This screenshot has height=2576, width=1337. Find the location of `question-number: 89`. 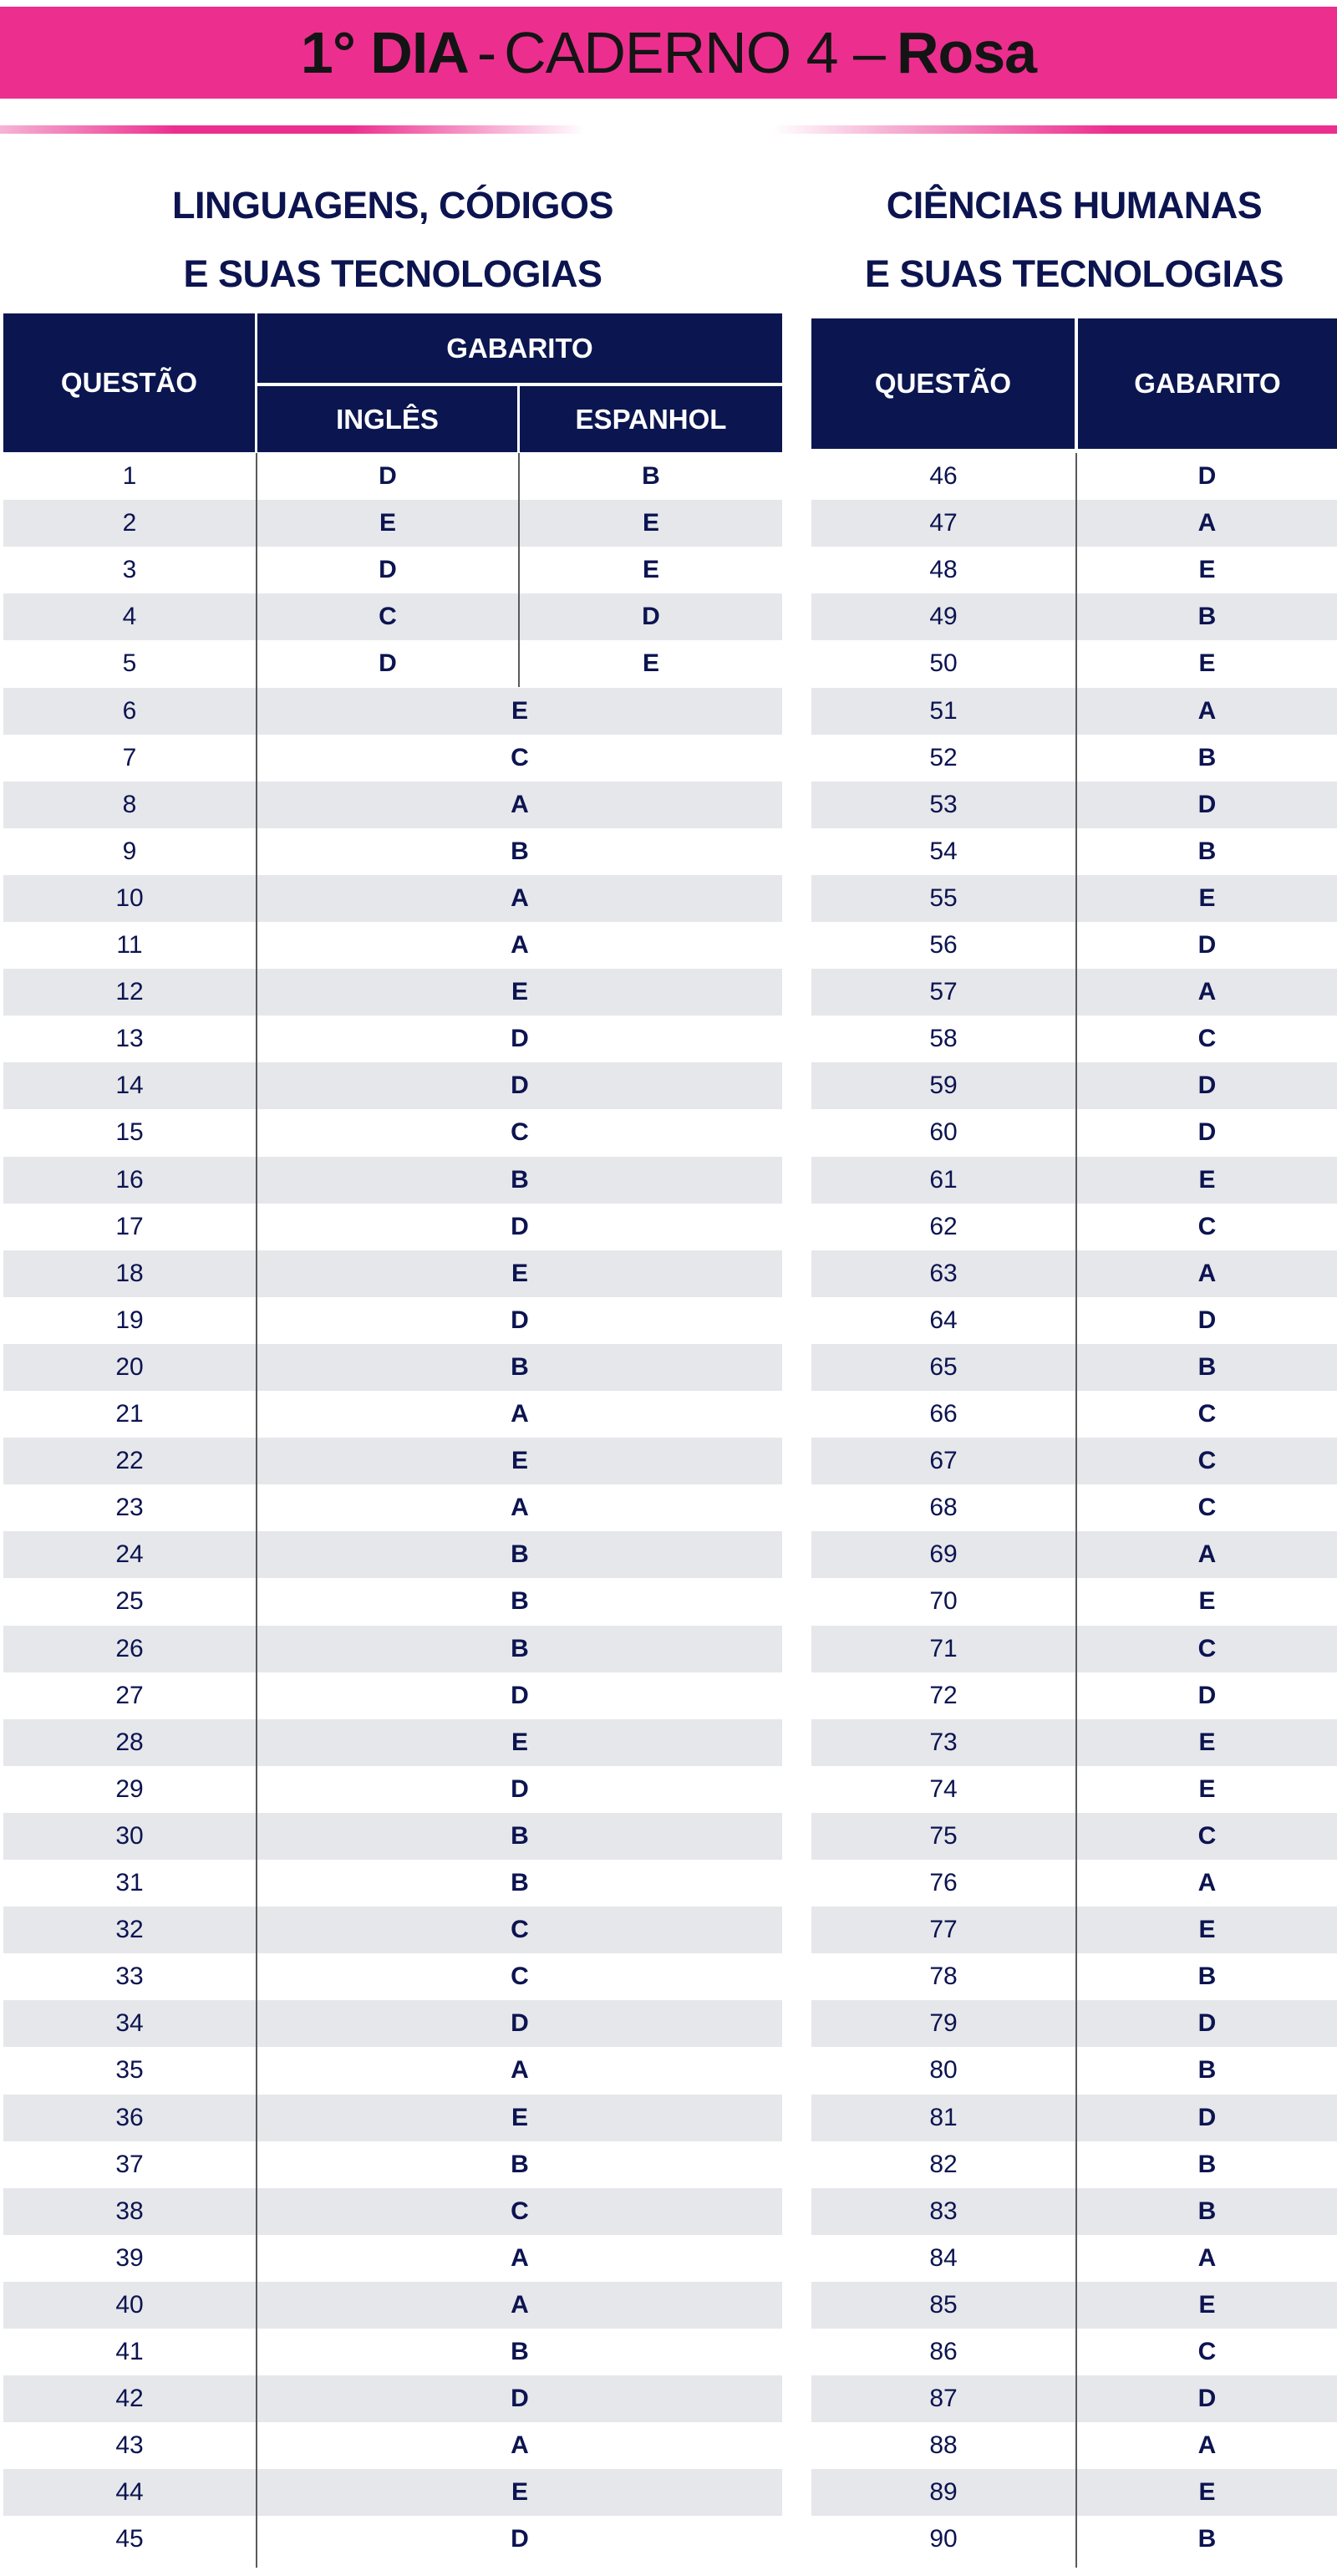

question-number: 89 is located at coordinates (943, 2492).